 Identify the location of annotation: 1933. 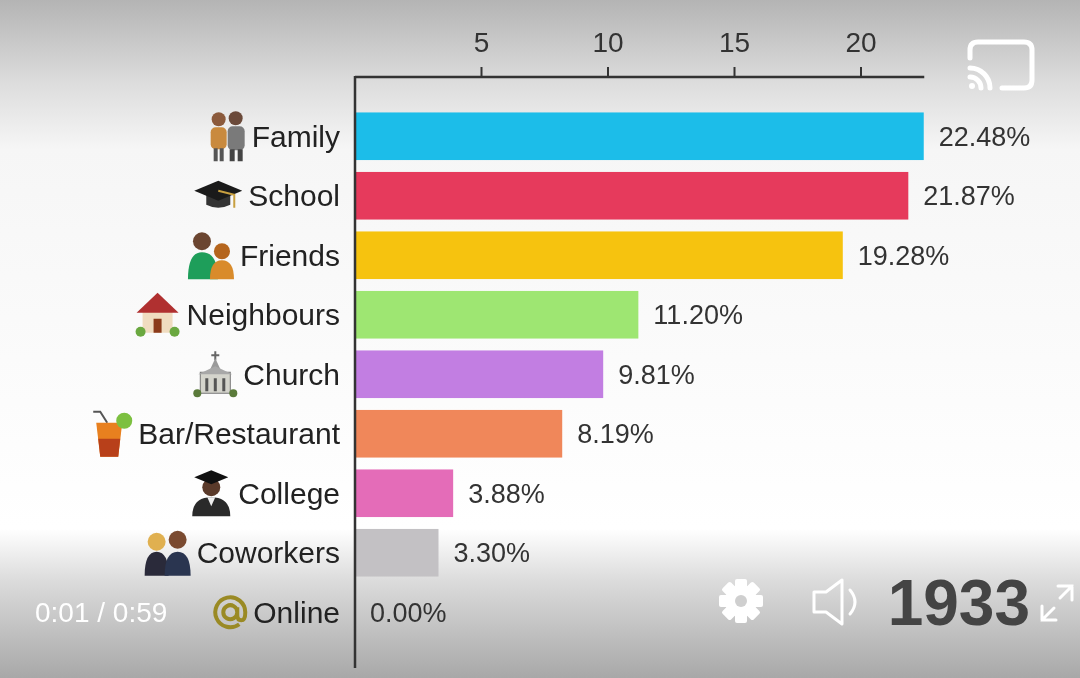
(958, 603).